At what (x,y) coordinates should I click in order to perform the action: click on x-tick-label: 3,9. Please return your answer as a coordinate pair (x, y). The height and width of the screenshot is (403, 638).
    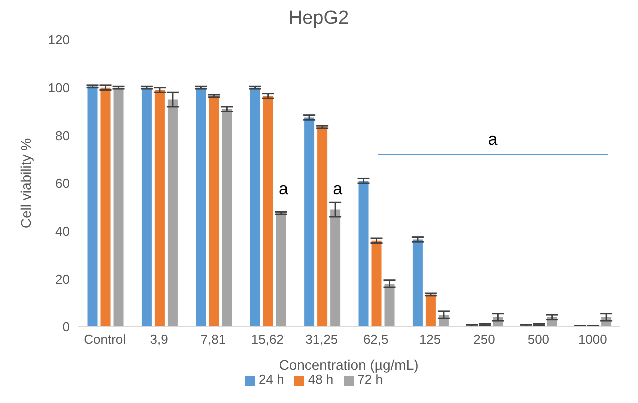
    Looking at the image, I should click on (159, 340).